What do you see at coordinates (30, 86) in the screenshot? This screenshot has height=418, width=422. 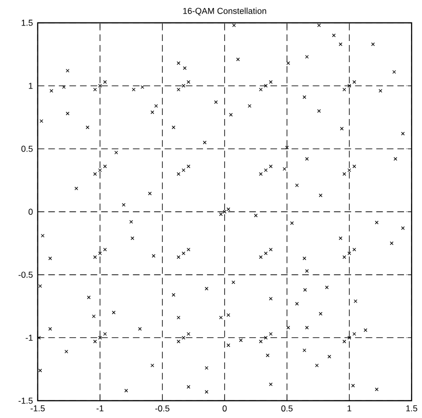 I see `y-tick-label: 1` at bounding box center [30, 86].